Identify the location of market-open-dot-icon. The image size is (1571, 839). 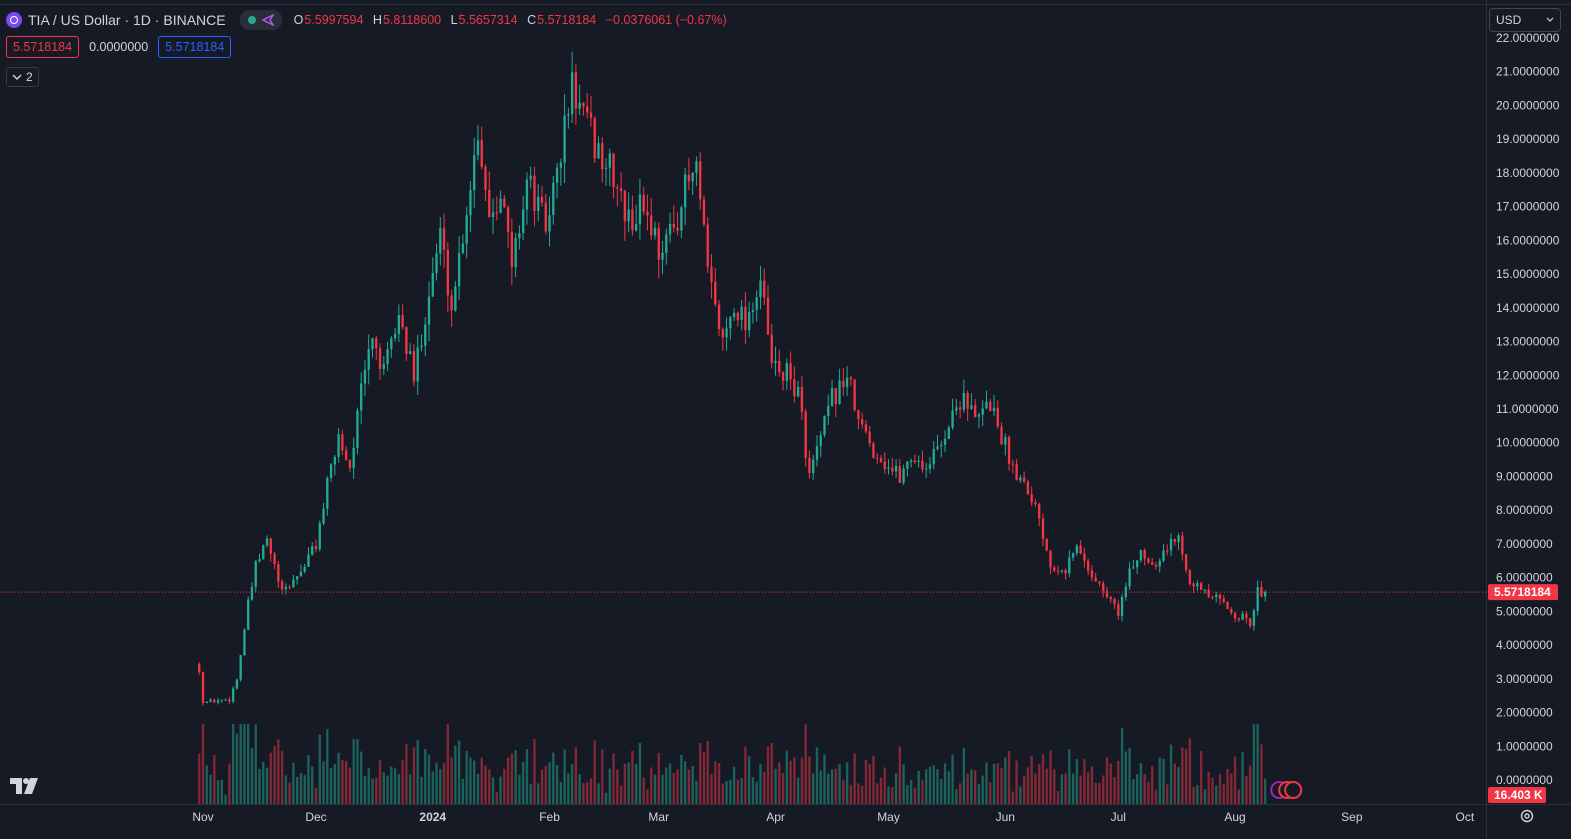
(251, 20).